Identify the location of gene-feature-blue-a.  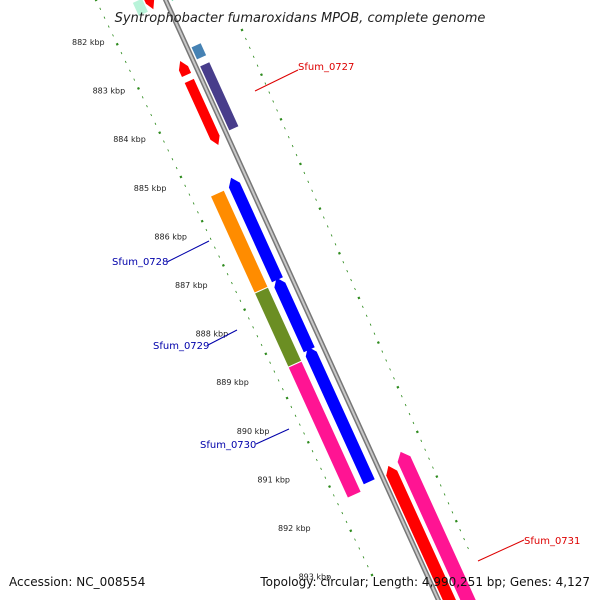
(255, 230).